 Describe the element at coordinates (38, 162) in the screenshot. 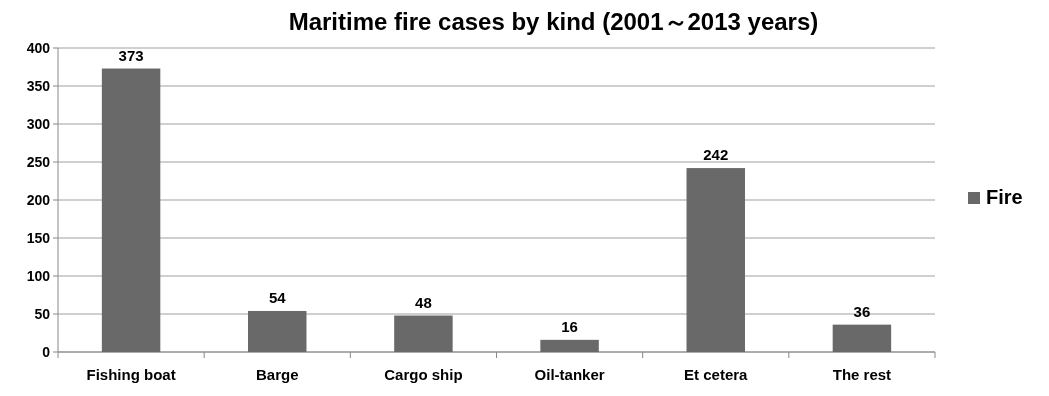

I see `y-tick-label: 250` at that location.